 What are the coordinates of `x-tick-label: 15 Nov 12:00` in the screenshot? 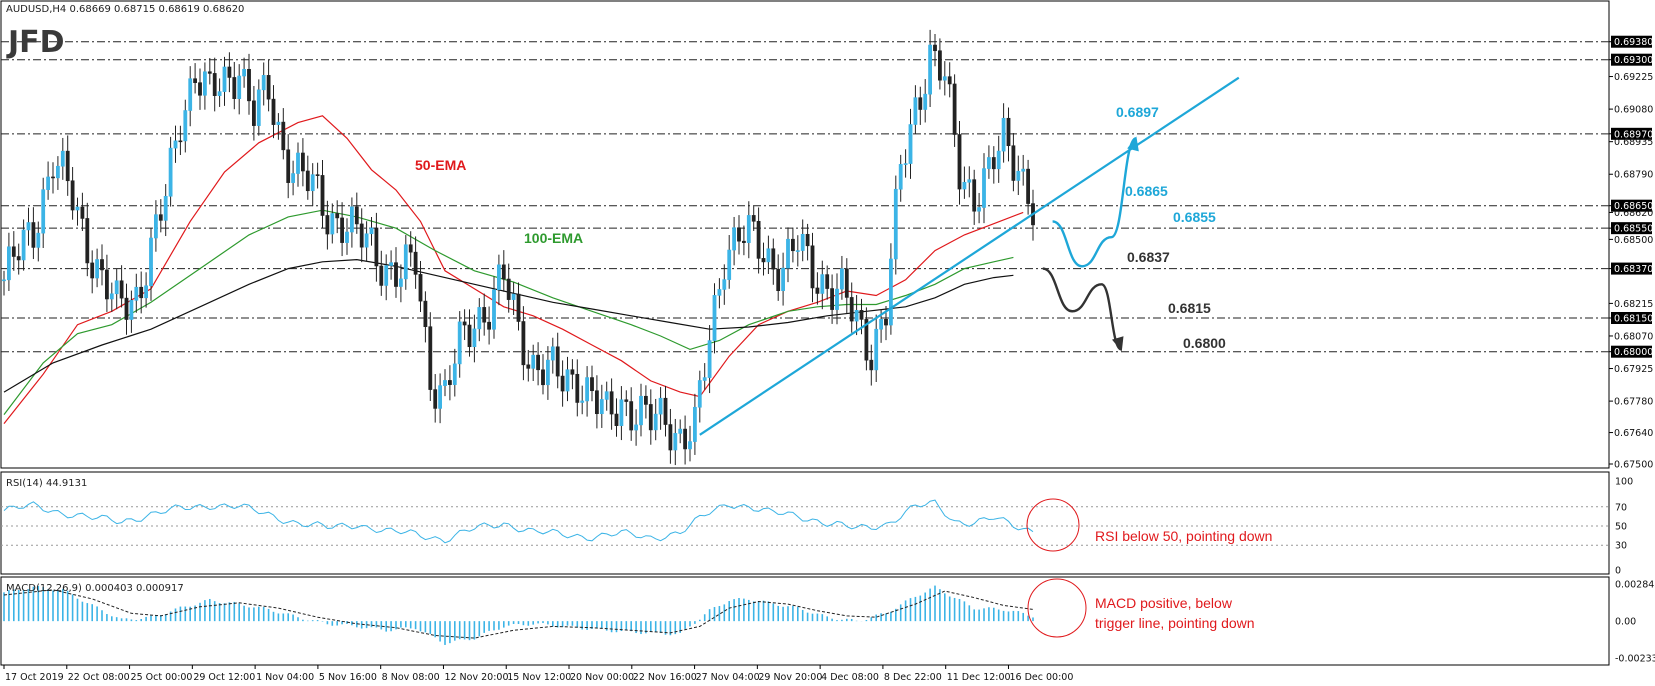 It's located at (539, 677).